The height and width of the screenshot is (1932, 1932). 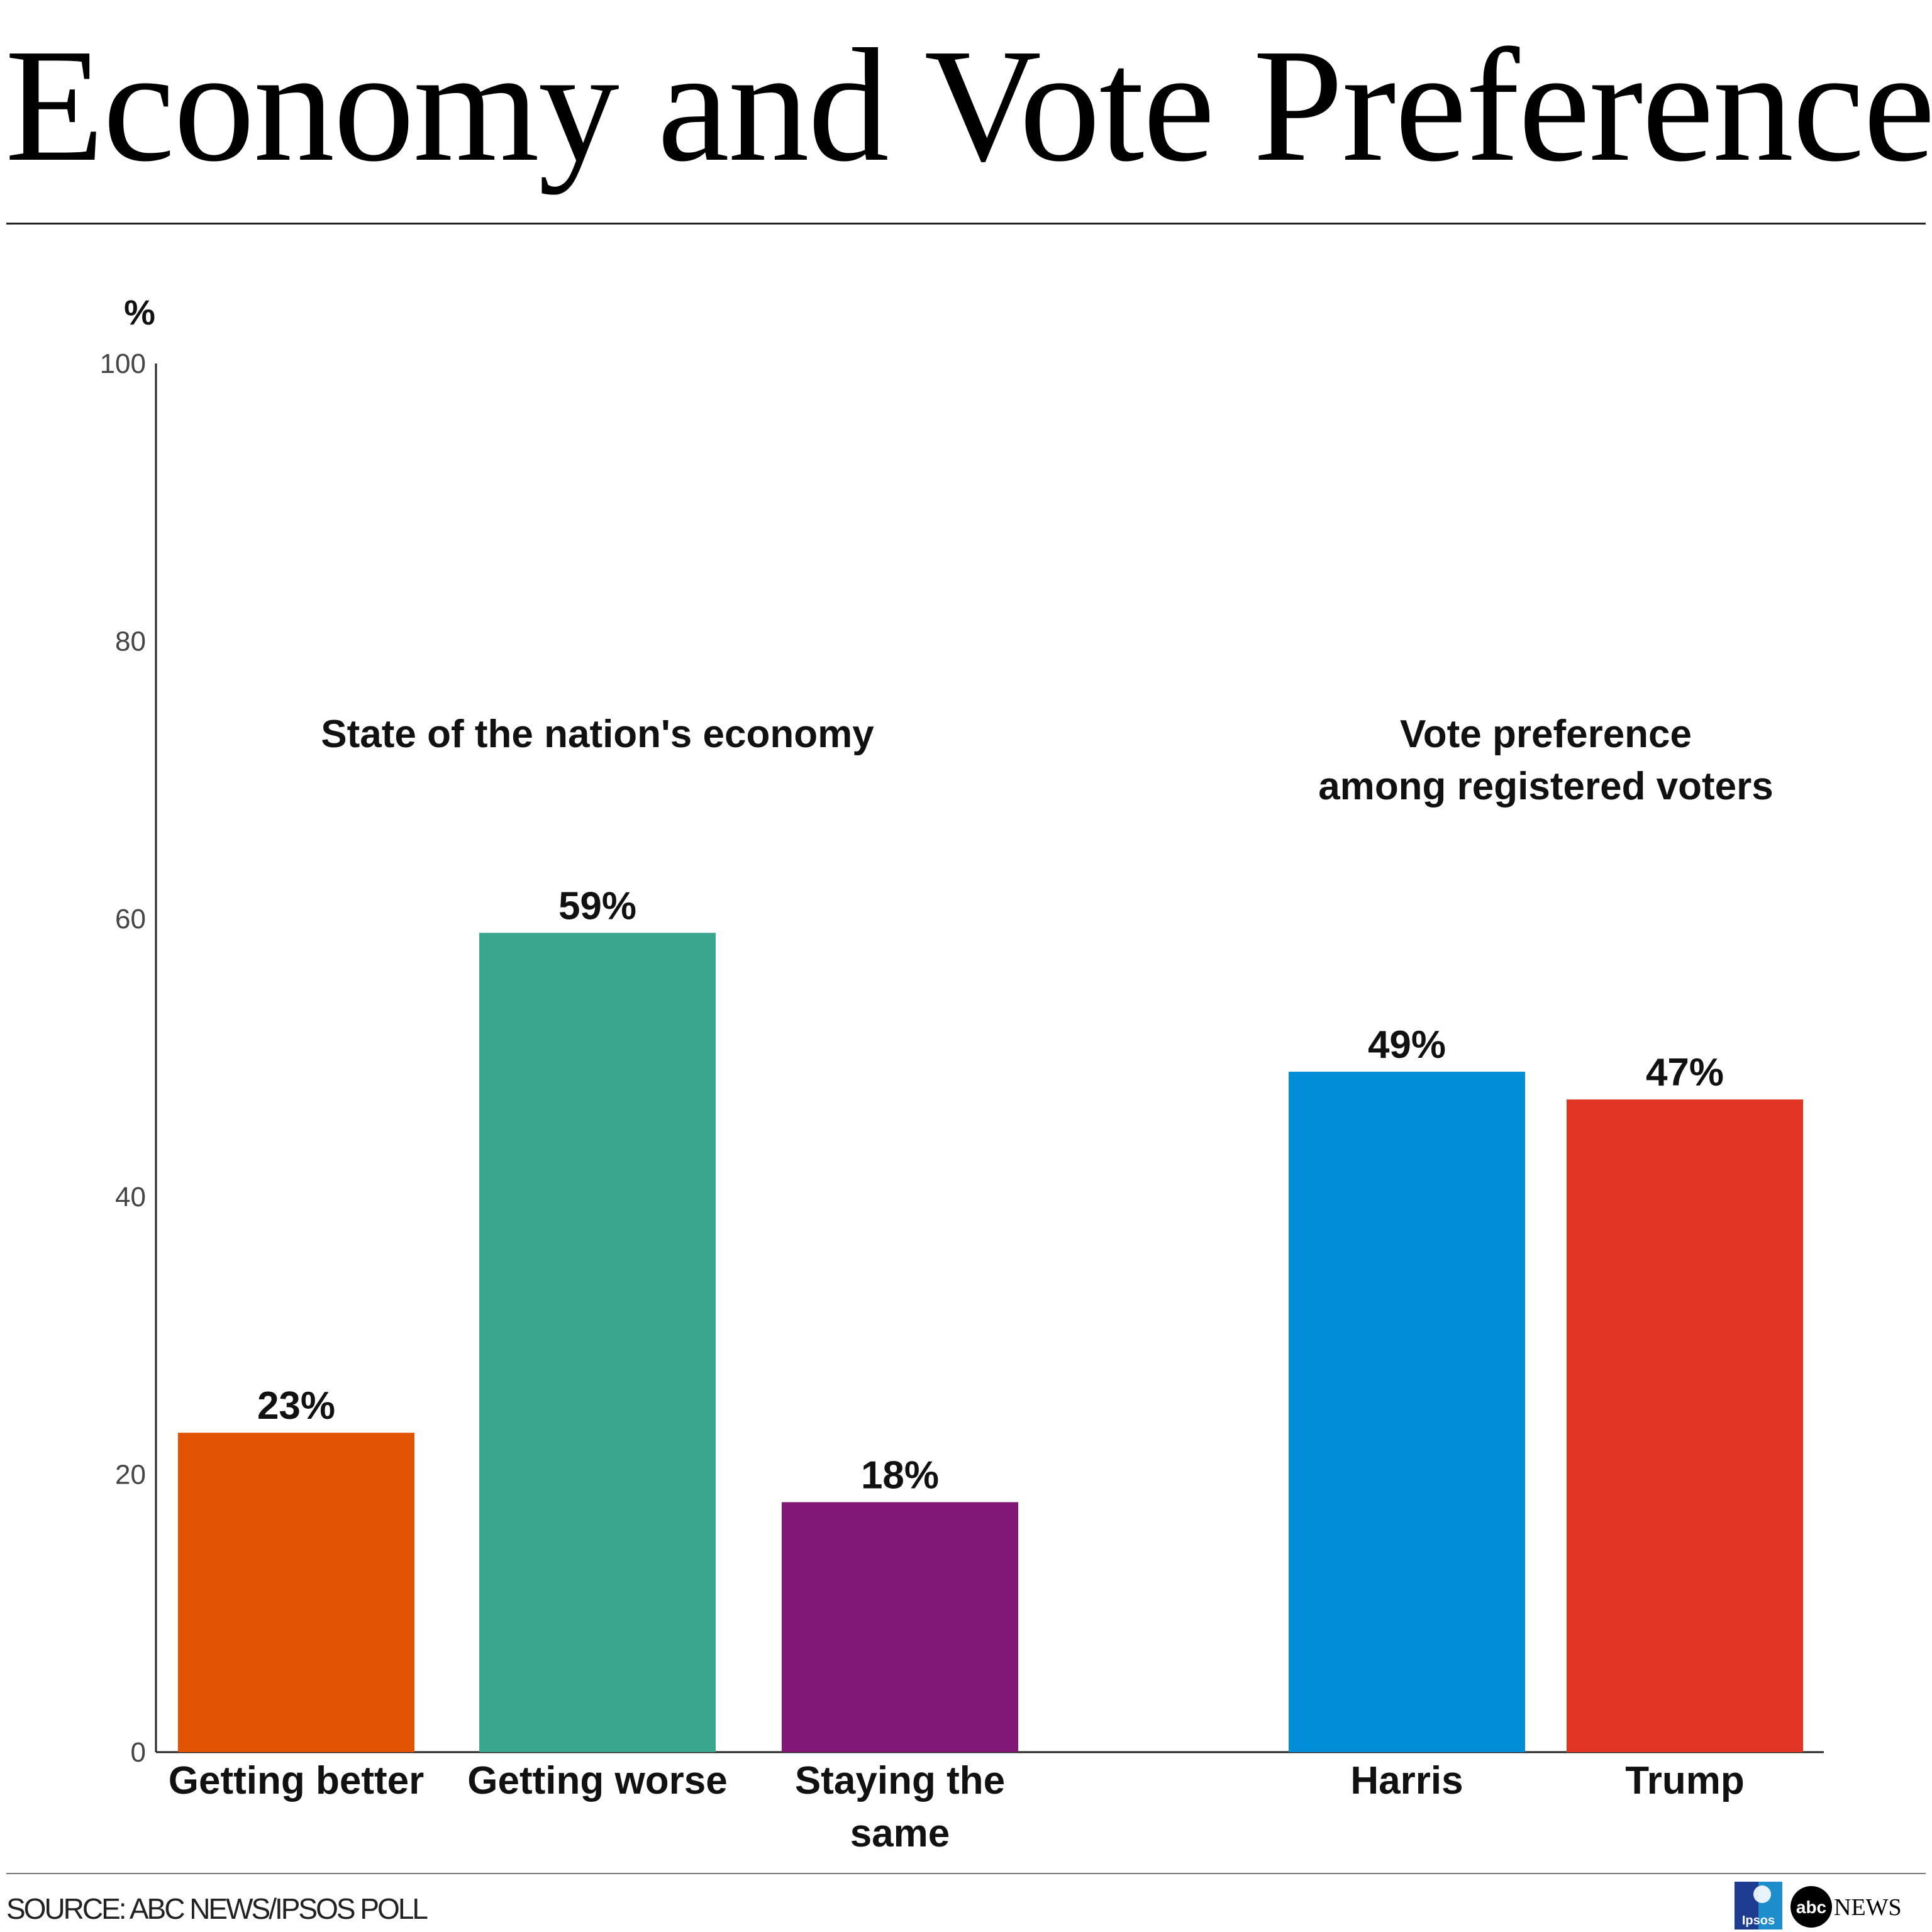 What do you see at coordinates (1406, 1780) in the screenshot?
I see `category-label: Harris` at bounding box center [1406, 1780].